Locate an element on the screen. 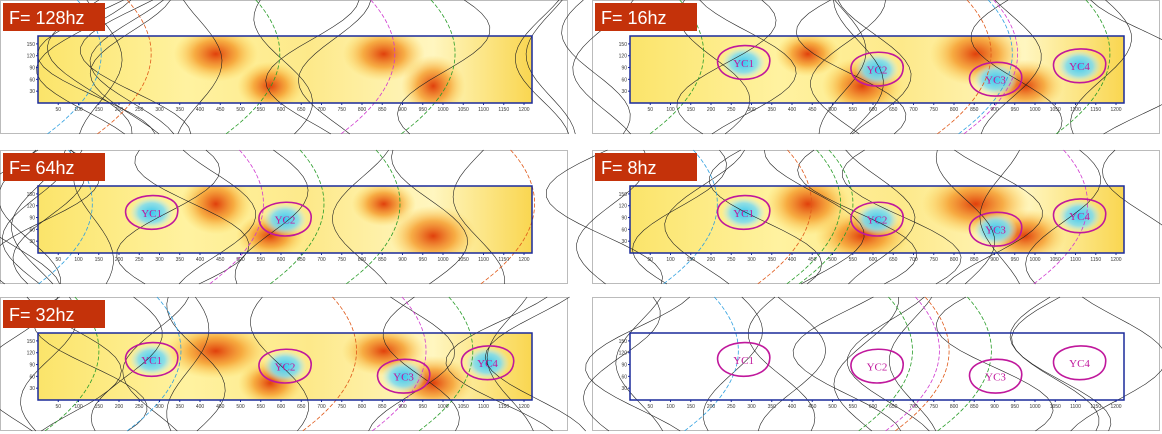 The height and width of the screenshot is (434, 1162). x-tick-label: 950 is located at coordinates (423, 407).